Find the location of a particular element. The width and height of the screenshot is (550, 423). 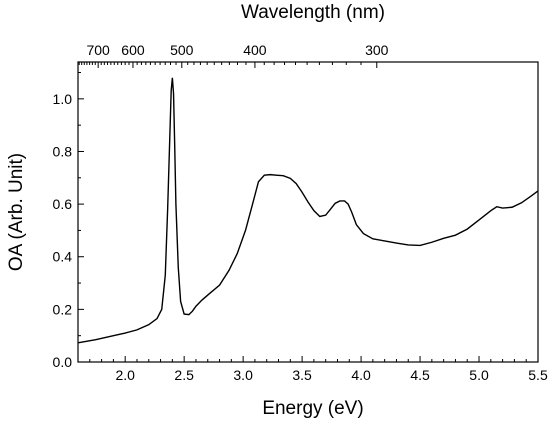

top-tick-label: 600 is located at coordinates (133, 50).